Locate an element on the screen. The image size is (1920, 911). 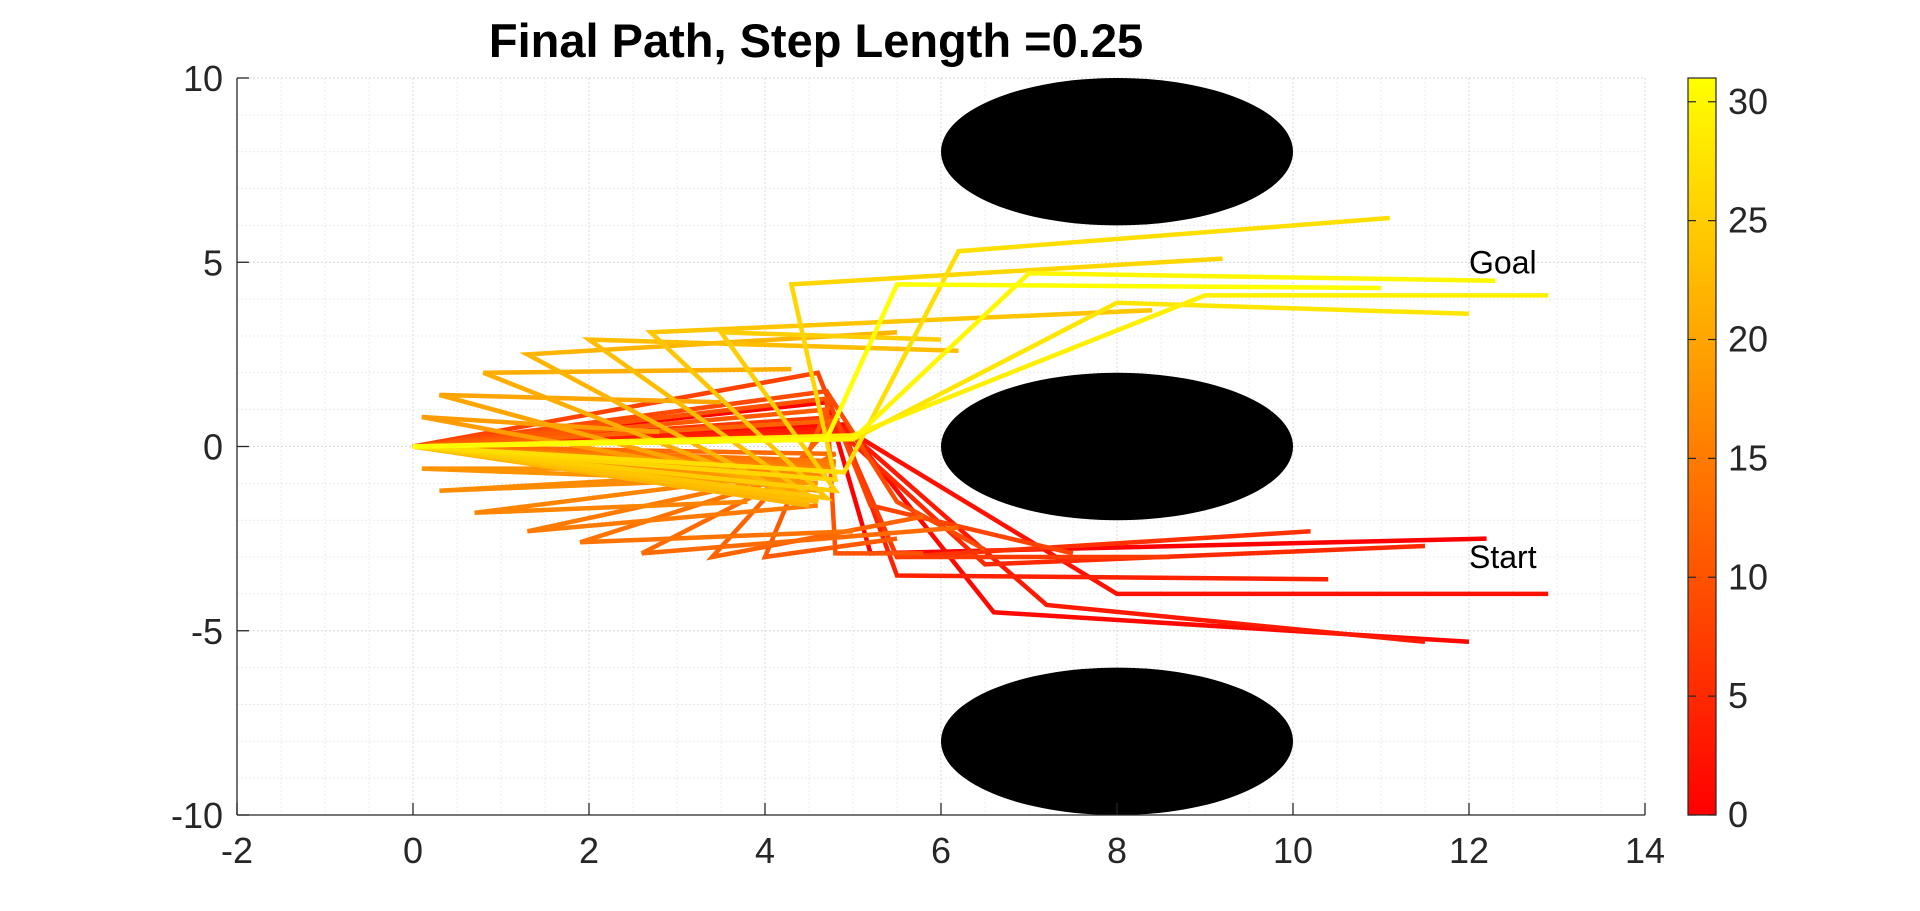
x-tick-label: 6 is located at coordinates (941, 850).